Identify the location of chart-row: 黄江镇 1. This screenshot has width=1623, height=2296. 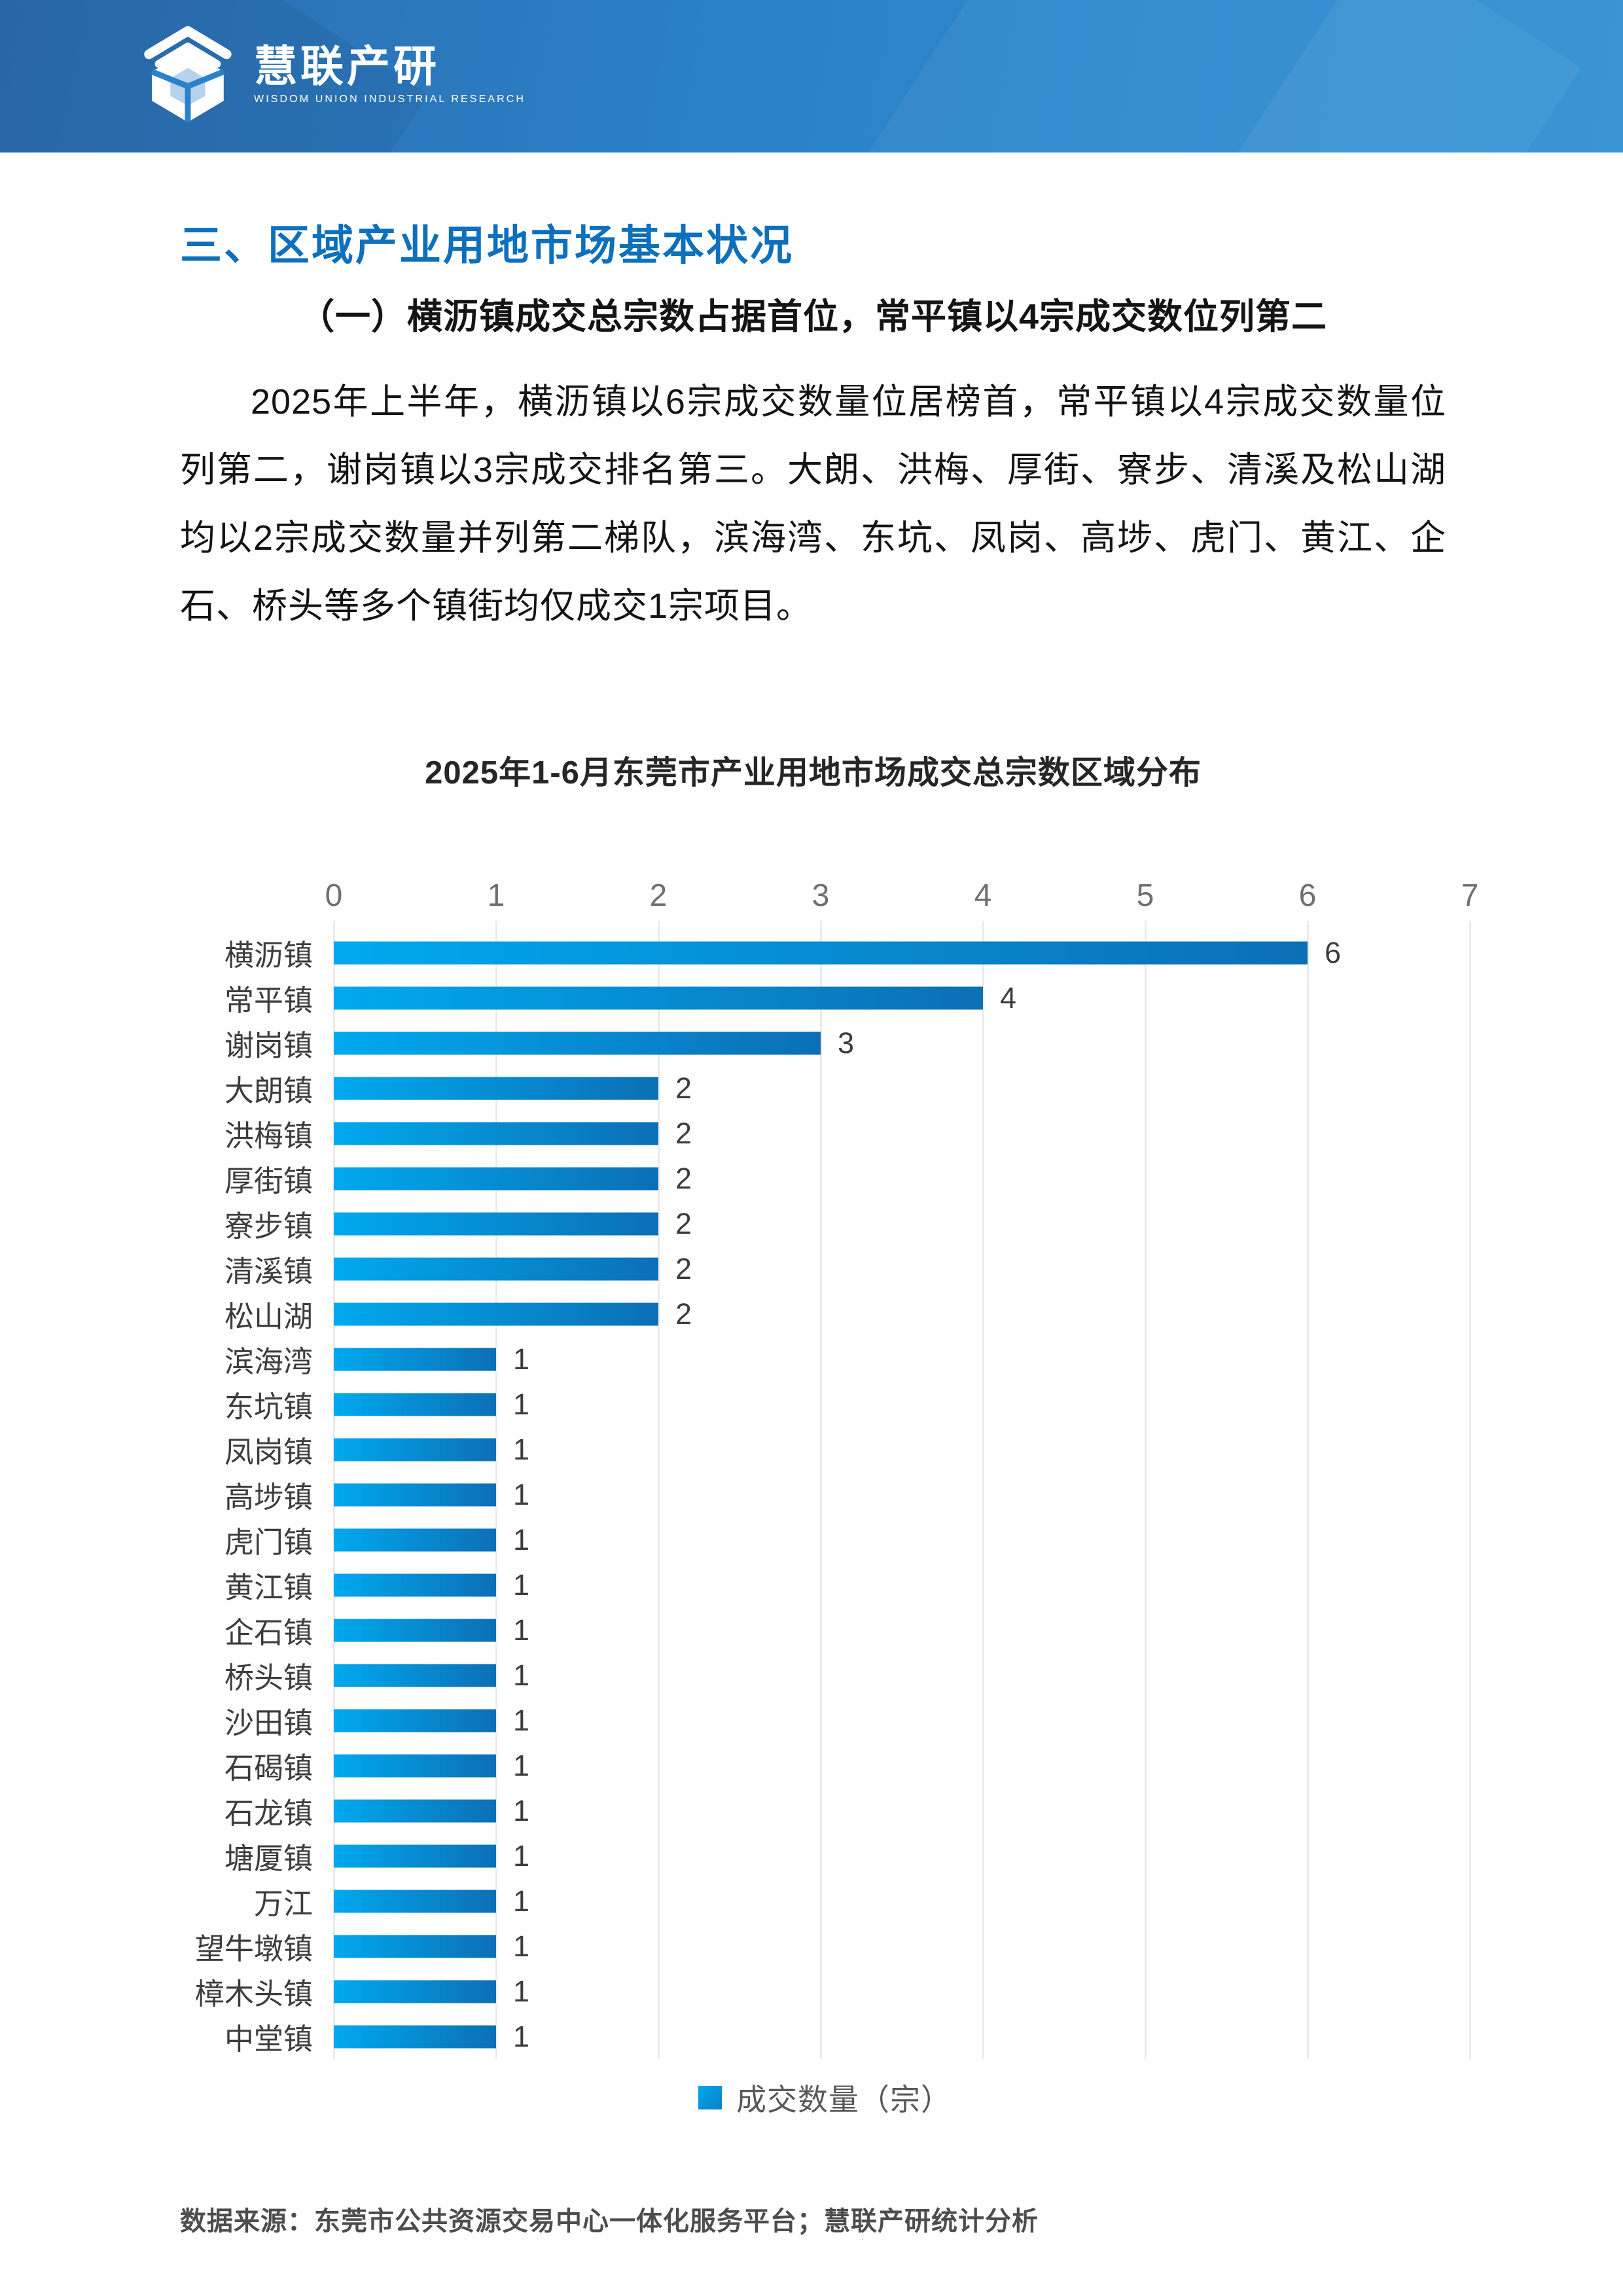
(825, 1584).